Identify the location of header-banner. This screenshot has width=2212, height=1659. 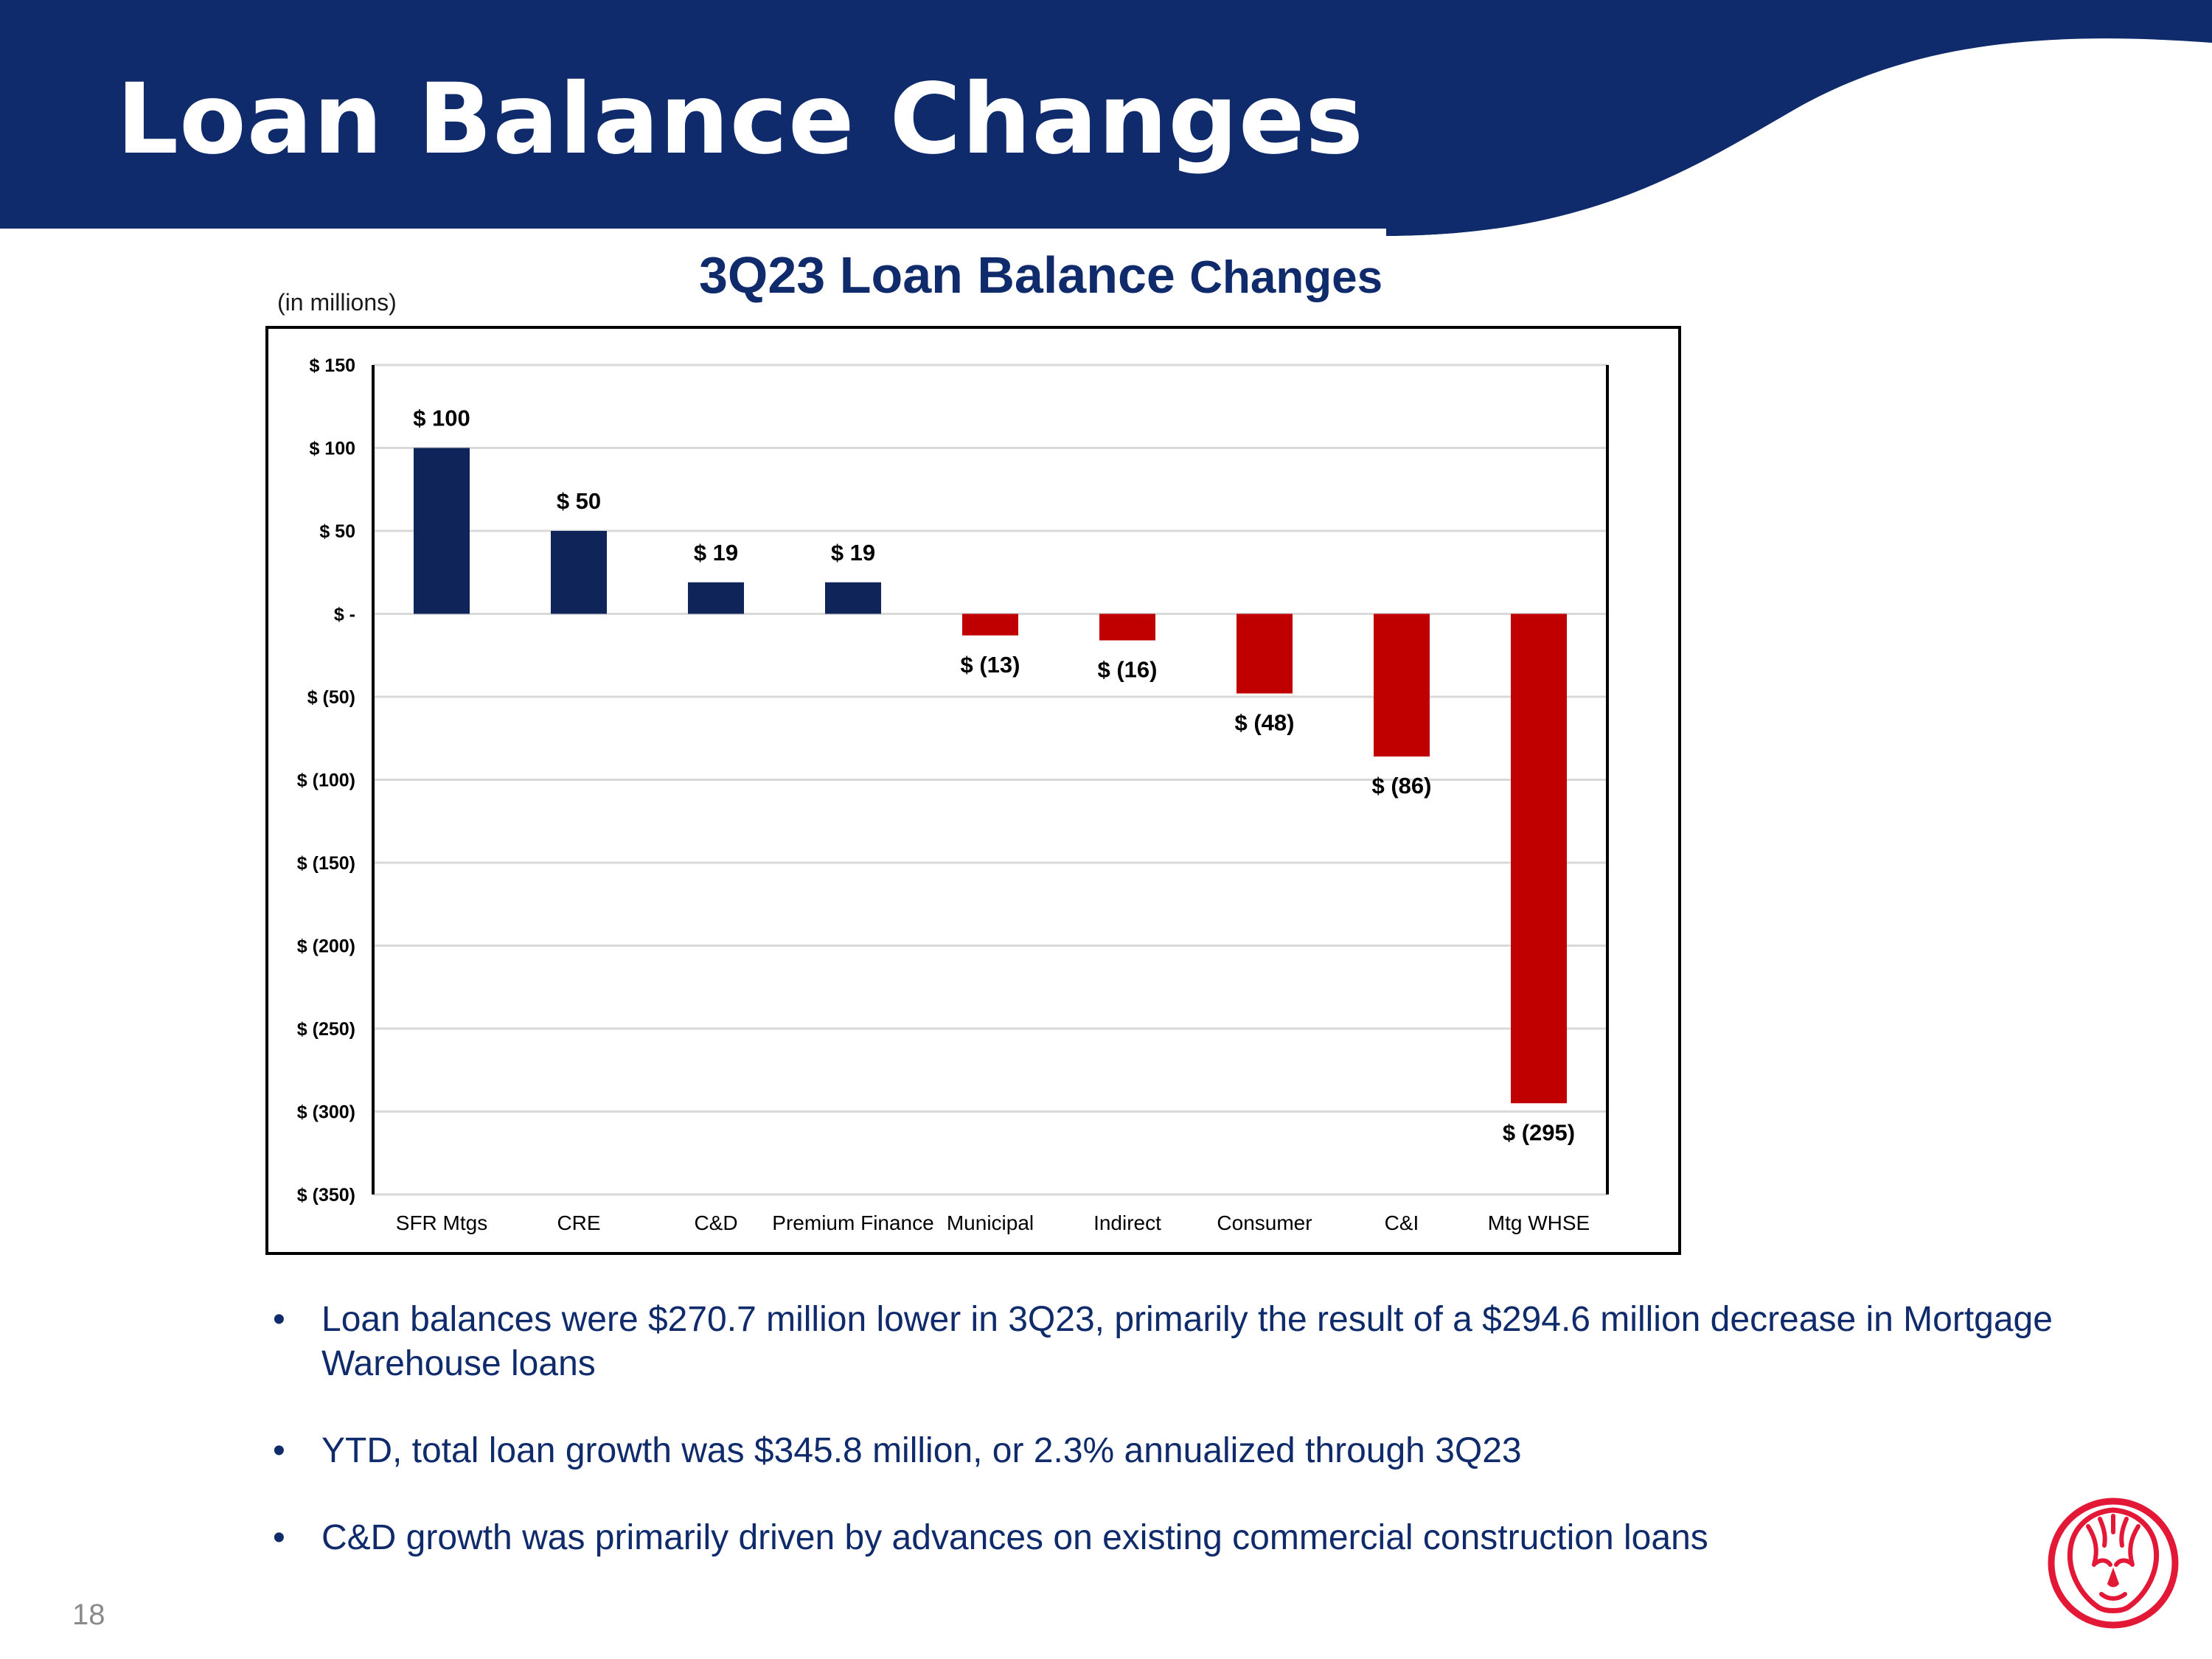
(1106, 118).